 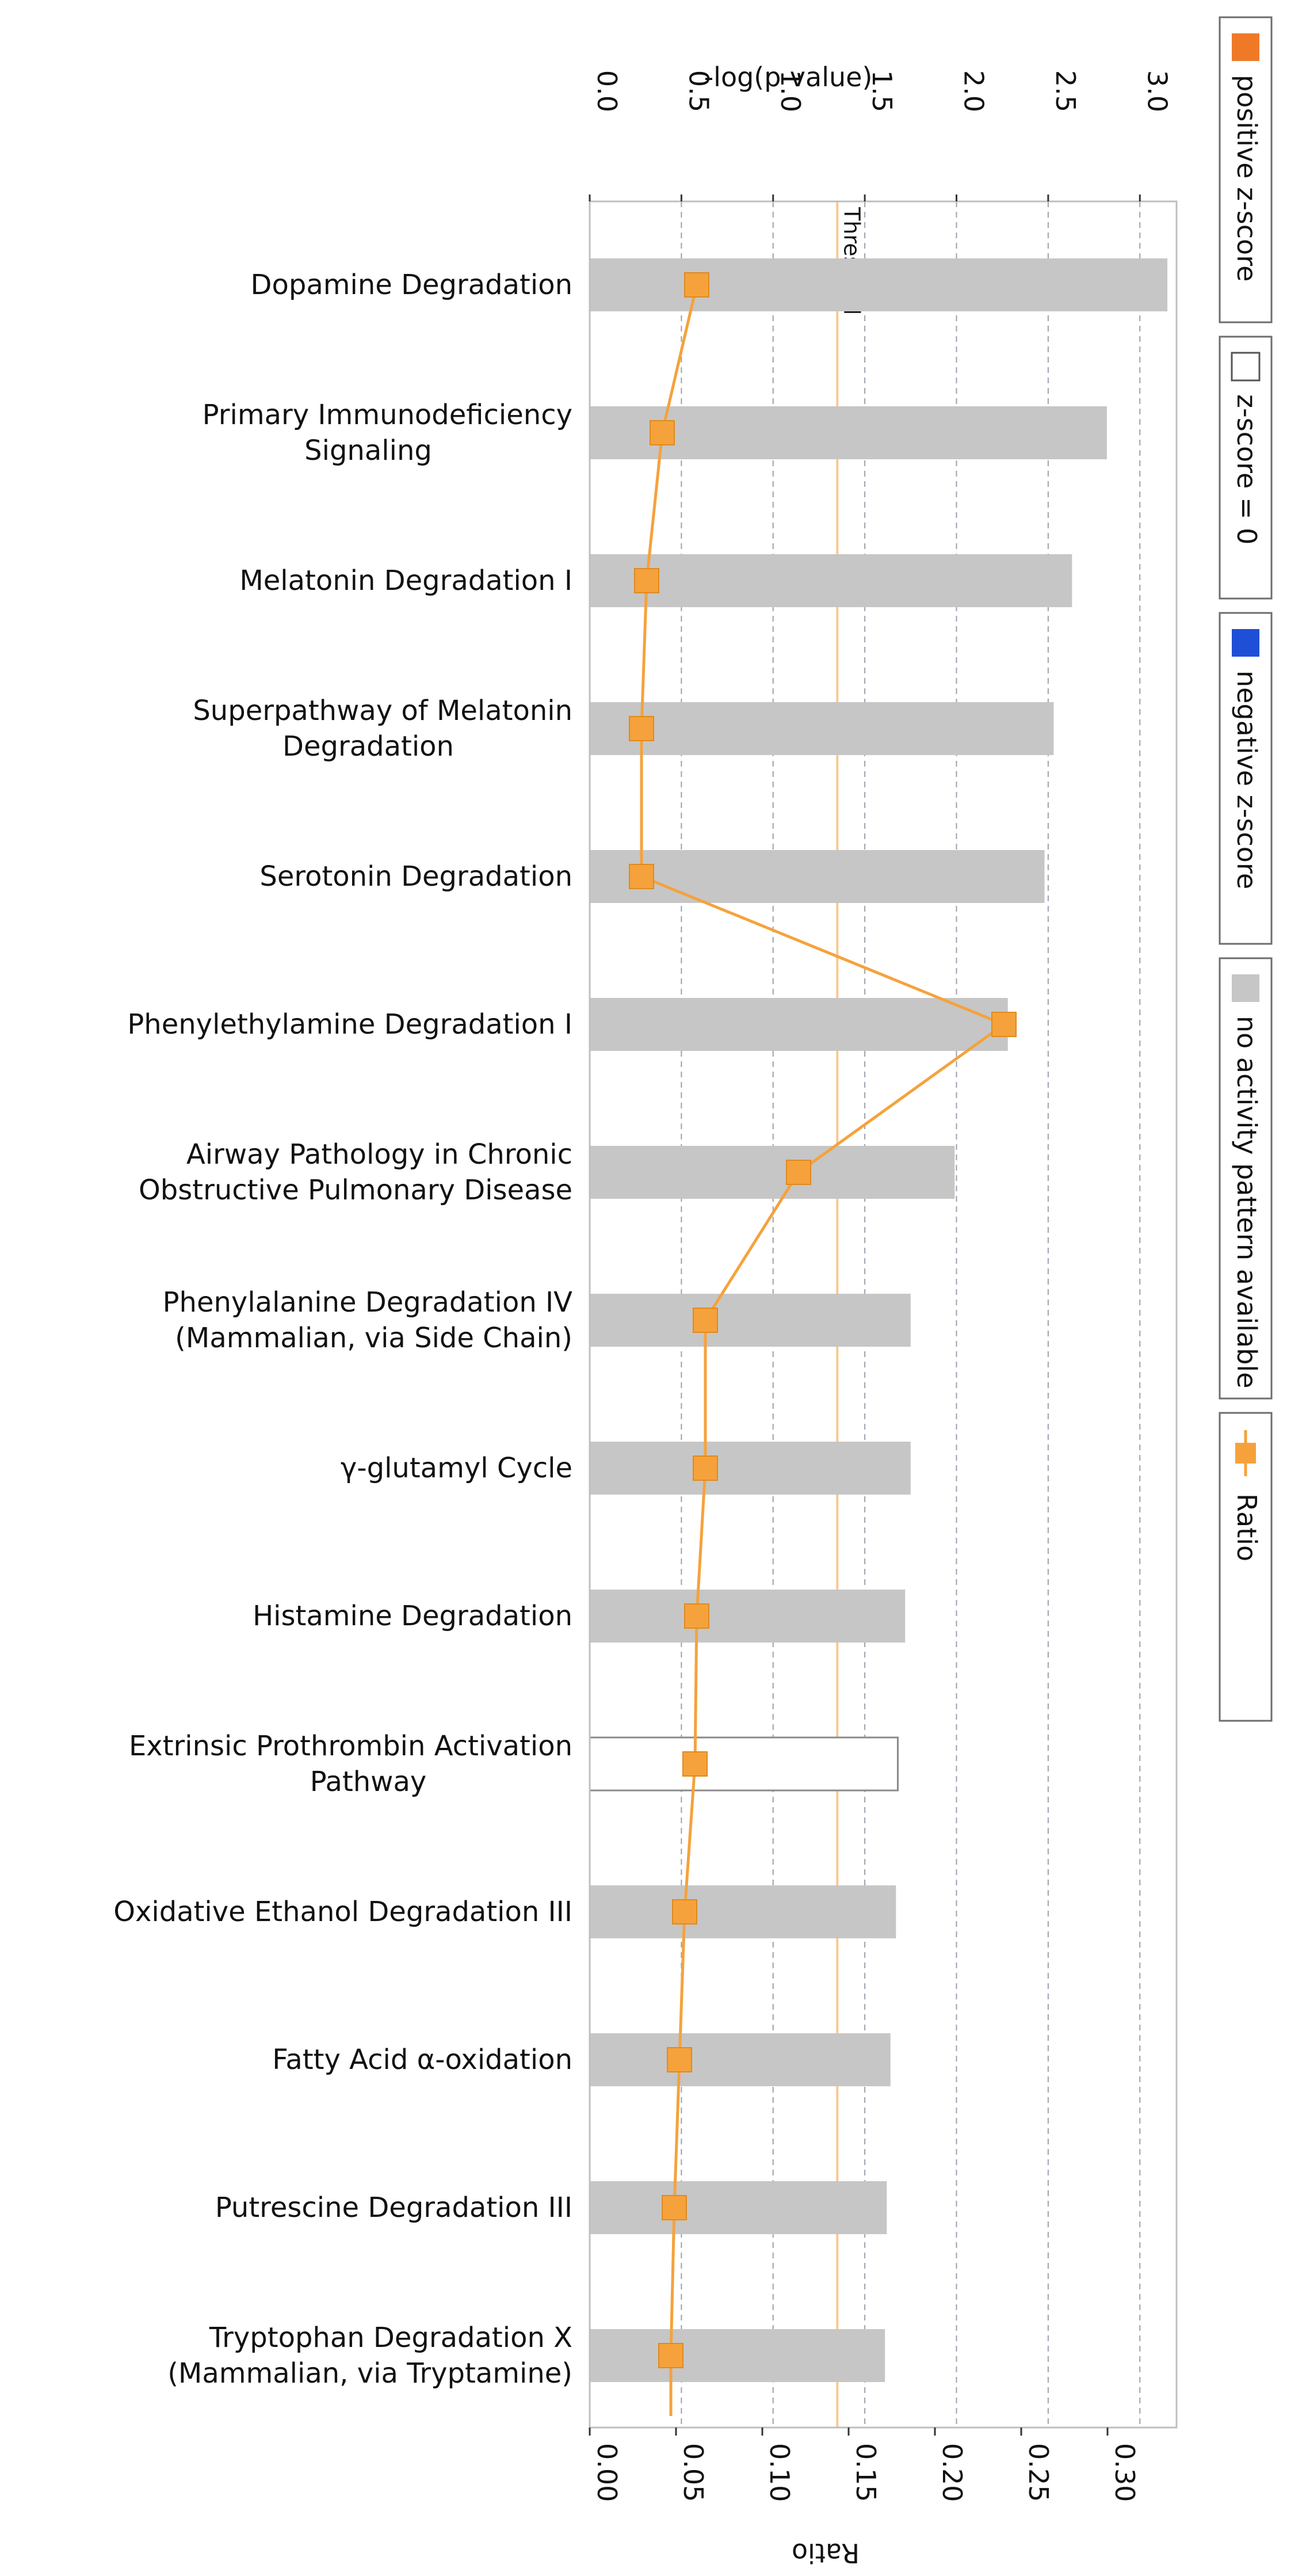 What do you see at coordinates (390, 2338) in the screenshot?
I see `category-label: Tryptophan Degradation X` at bounding box center [390, 2338].